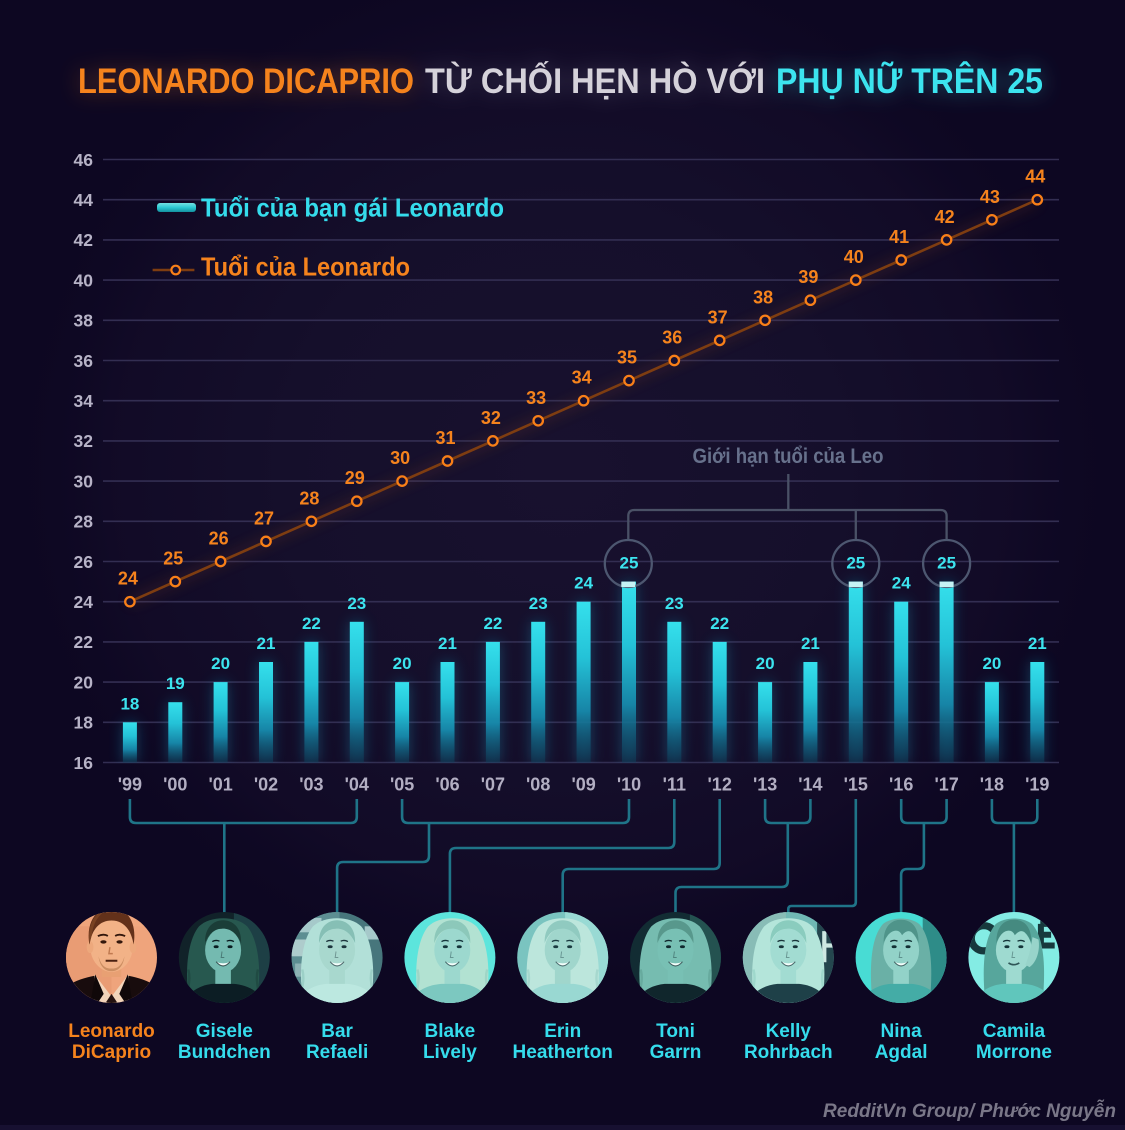 This screenshot has height=1130, width=1125. Describe the element at coordinates (175, 785) in the screenshot. I see `svg-text: '00` at that location.